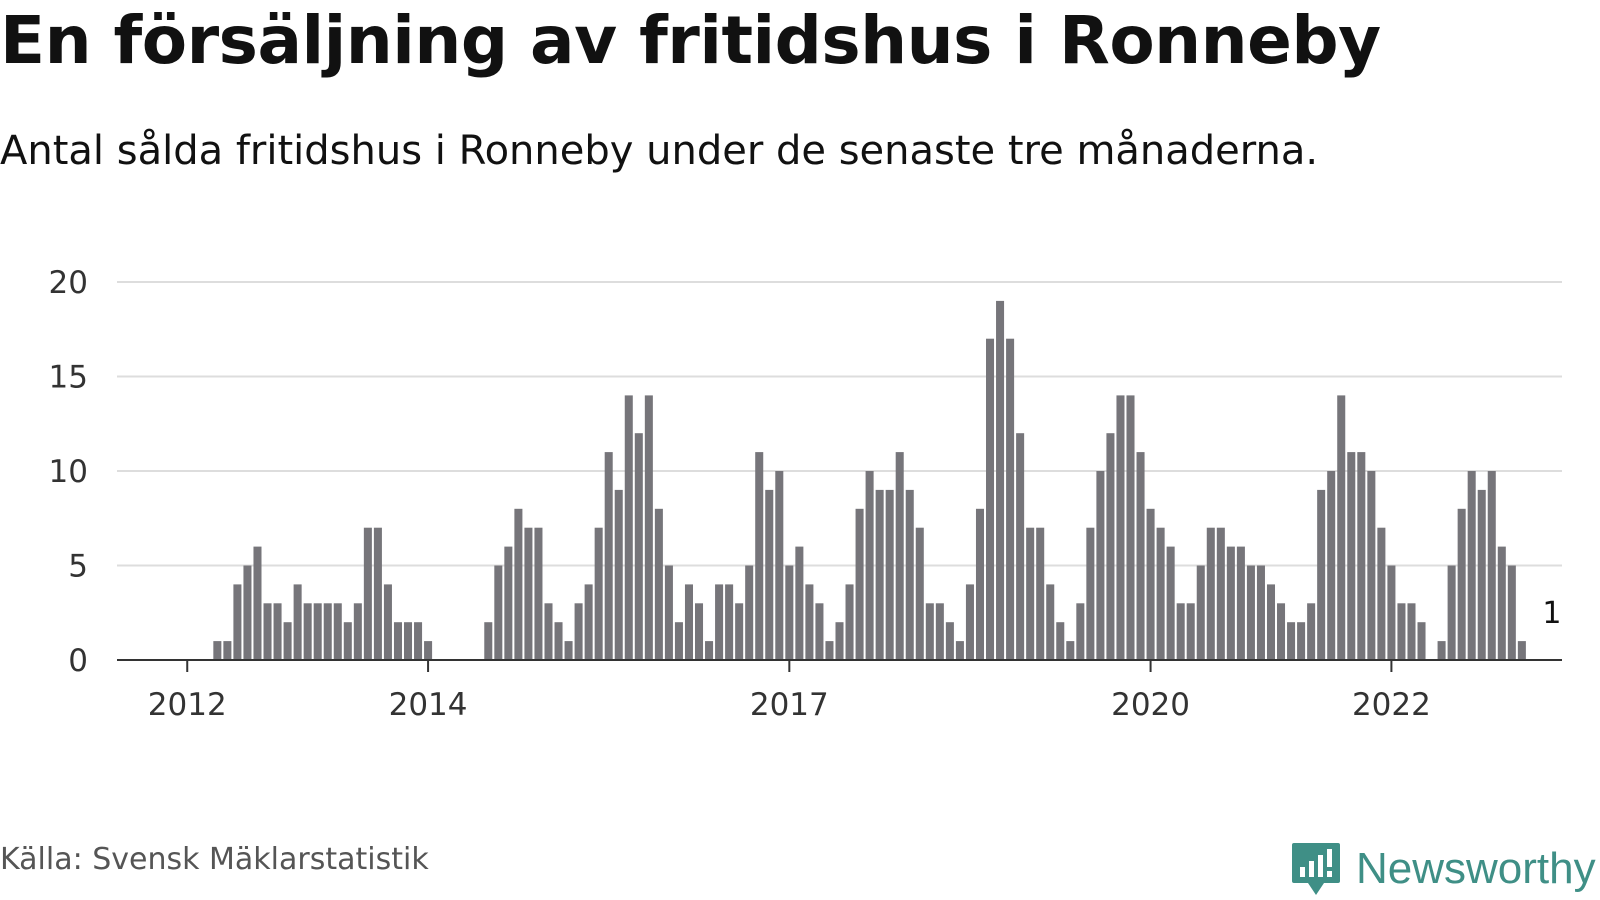  What do you see at coordinates (1443, 869) in the screenshot?
I see `newsworthy-logo: Newsworthy` at bounding box center [1443, 869].